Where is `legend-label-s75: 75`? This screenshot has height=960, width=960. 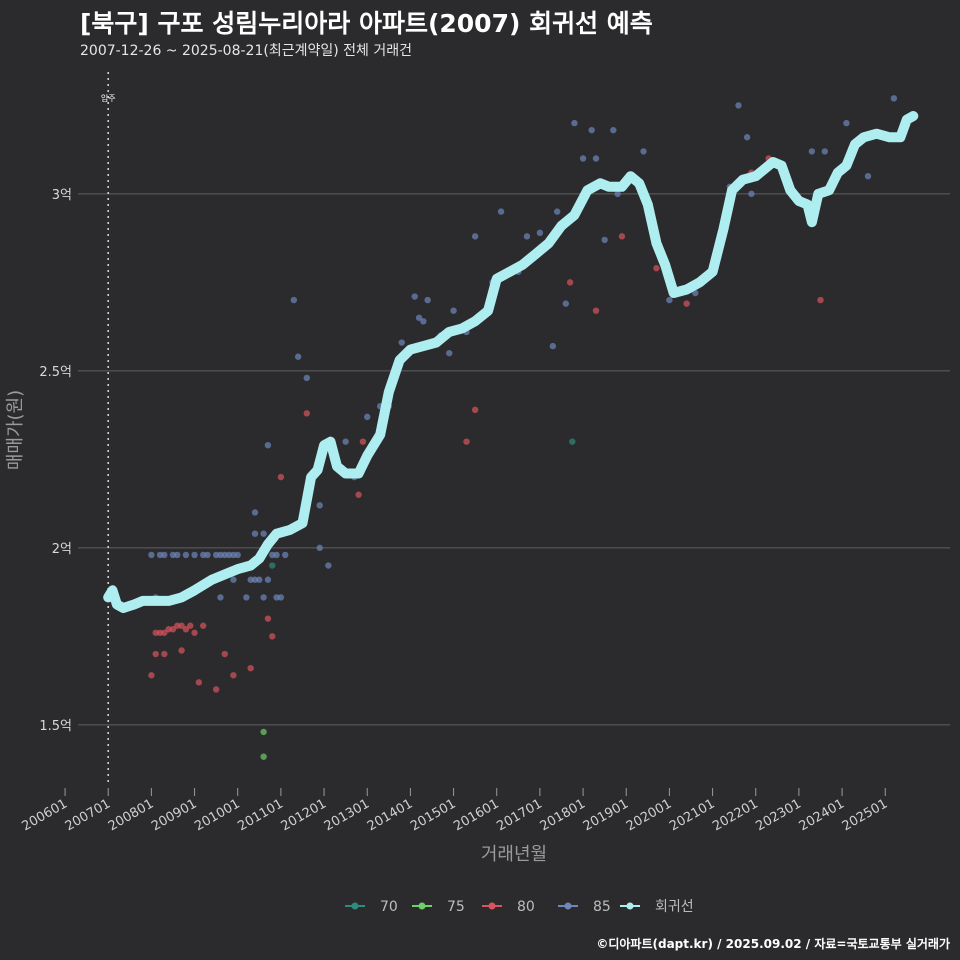
legend-label-s75: 75 is located at coordinates (456, 907).